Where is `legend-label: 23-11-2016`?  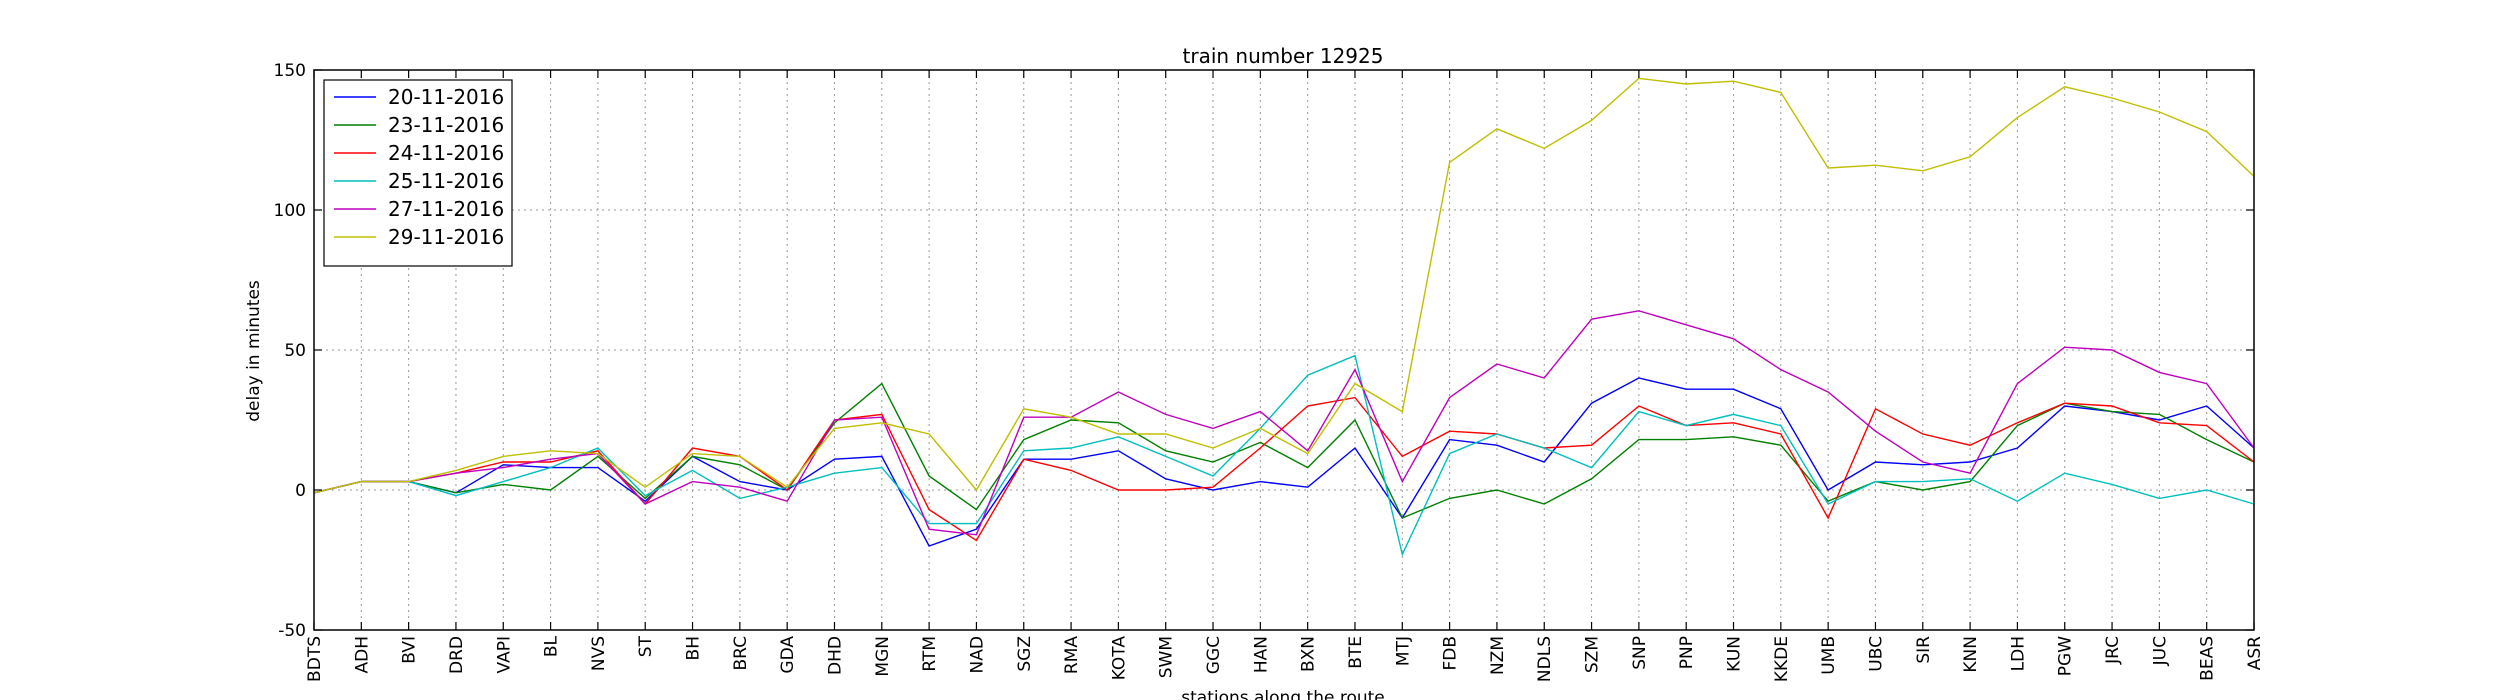
legend-label: 23-11-2016 is located at coordinates (446, 125).